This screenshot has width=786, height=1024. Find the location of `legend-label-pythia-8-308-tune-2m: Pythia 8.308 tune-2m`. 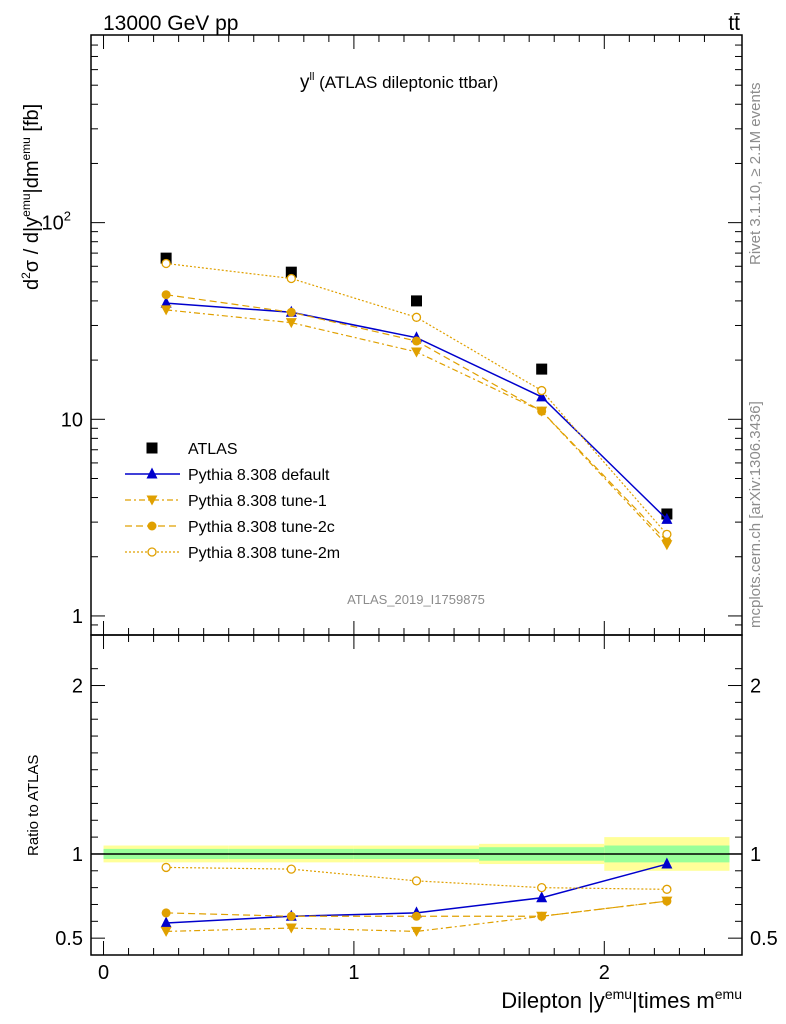

legend-label-pythia-8-308-tune-2m: Pythia 8.308 tune-2m is located at coordinates (264, 553).